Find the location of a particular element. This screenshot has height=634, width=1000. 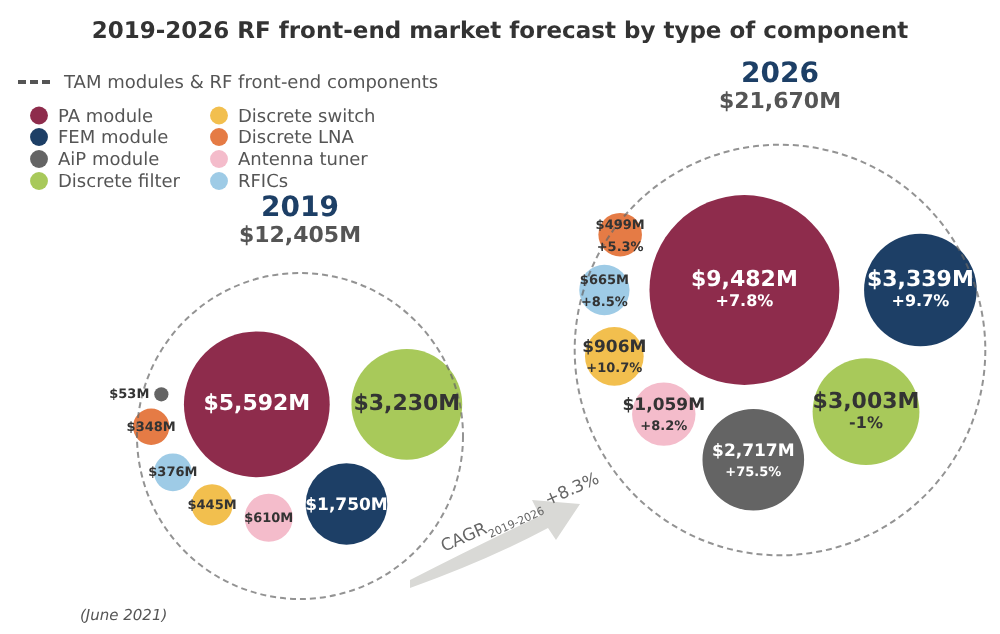

text: $12,405M is located at coordinates (300, 235).